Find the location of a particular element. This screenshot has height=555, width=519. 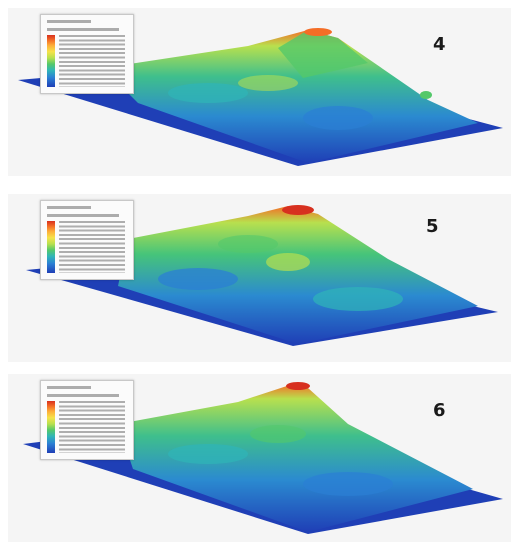

panel-number: 6 is located at coordinates (439, 410).